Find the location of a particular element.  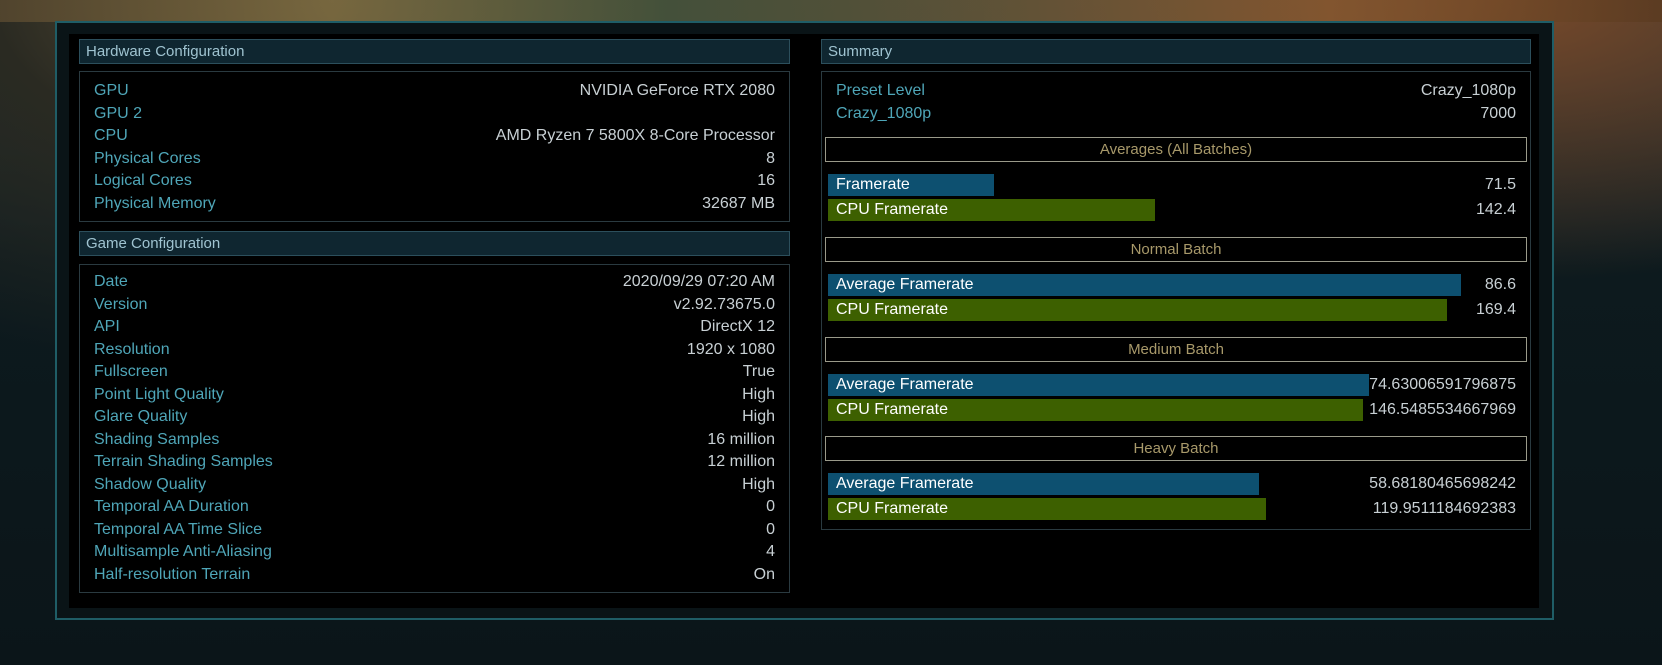

config-value: 16 is located at coordinates (766, 180).